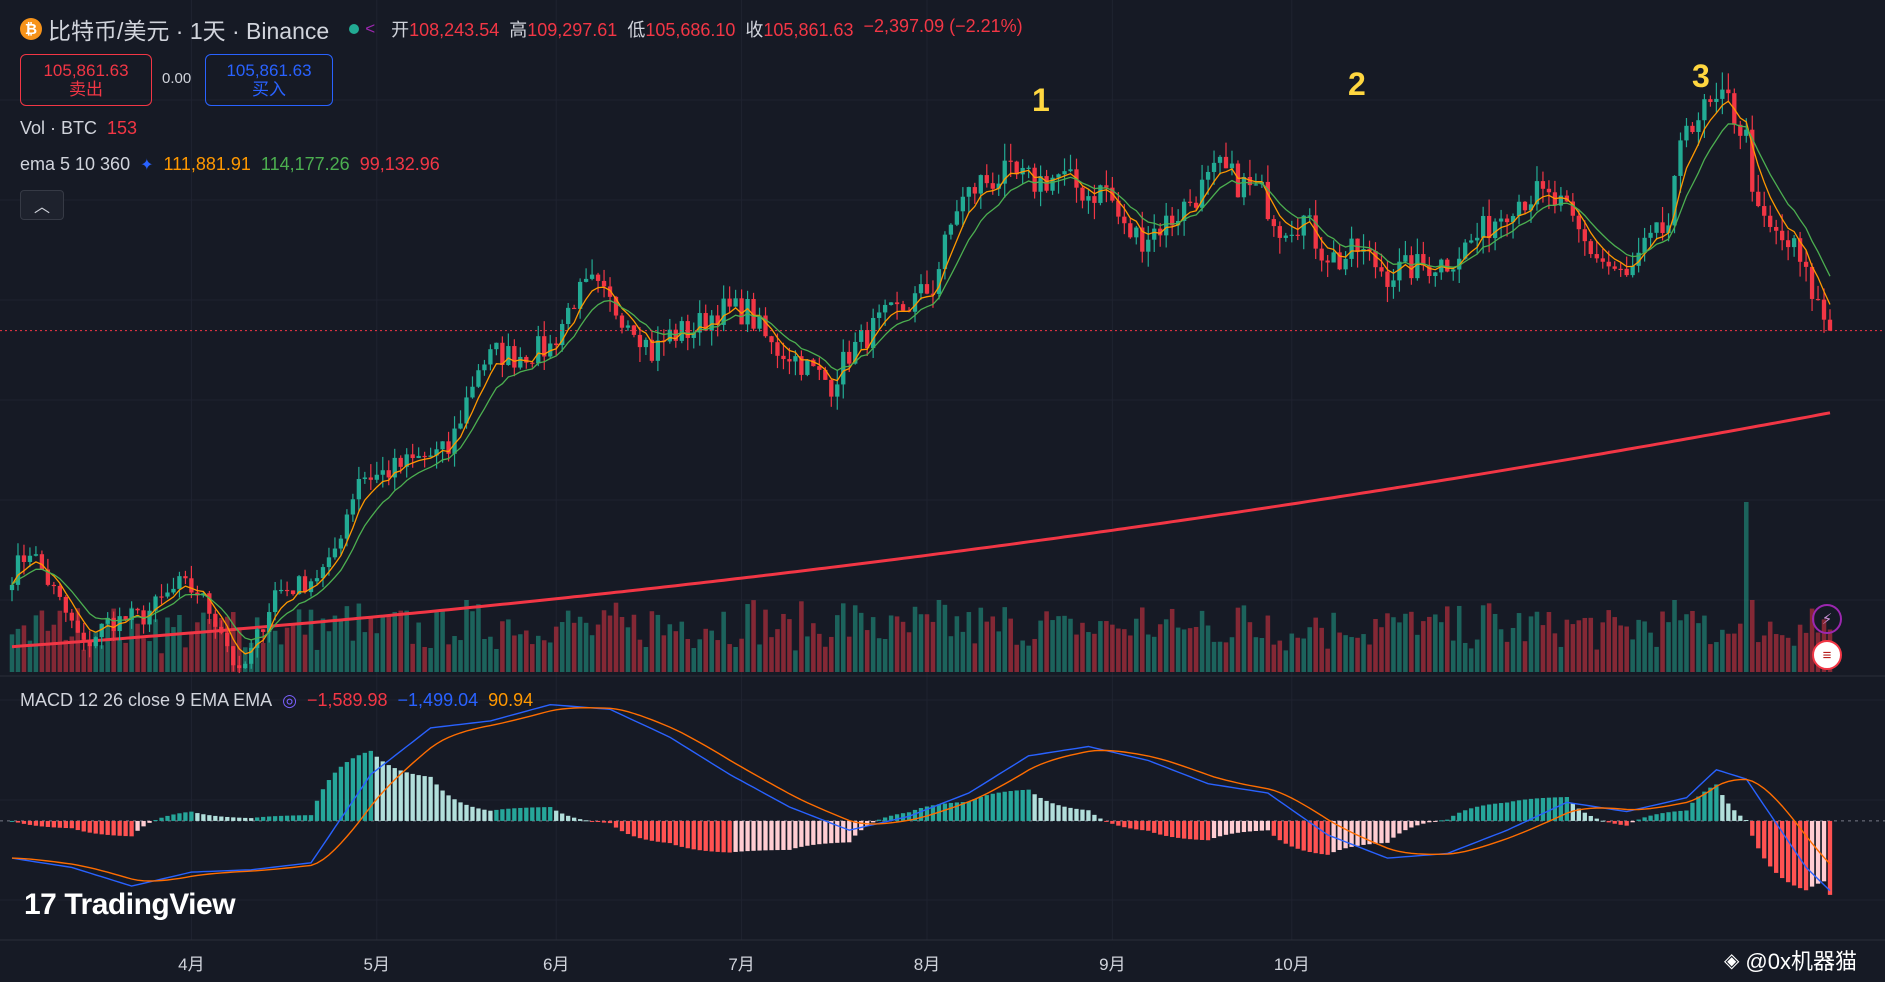  Describe the element at coordinates (754, 30) in the screenshot. I see `close-label: 收` at that location.